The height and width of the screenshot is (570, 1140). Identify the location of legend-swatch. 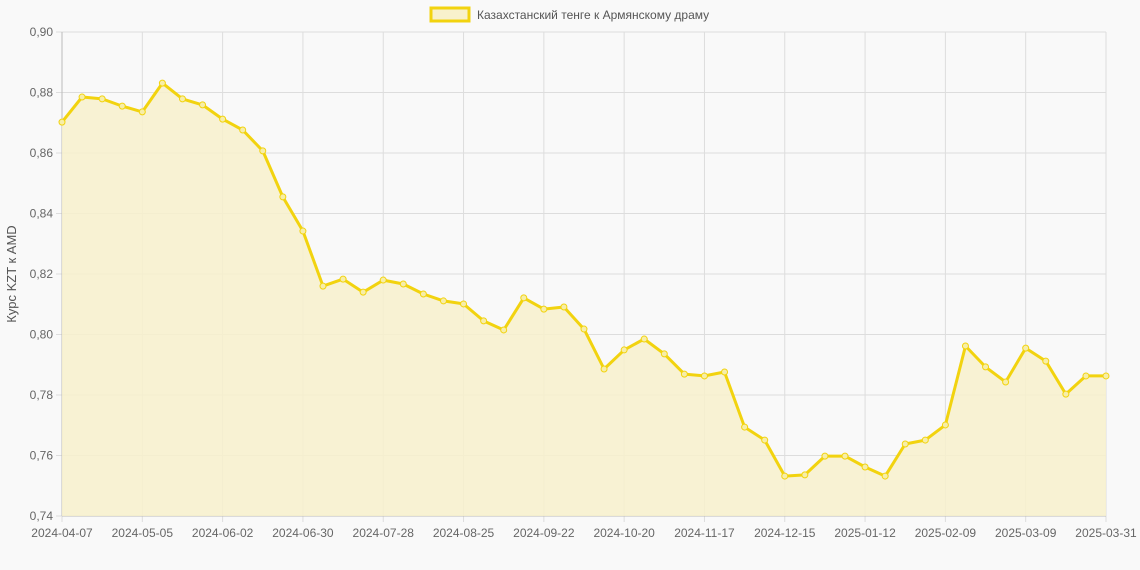
(450, 14).